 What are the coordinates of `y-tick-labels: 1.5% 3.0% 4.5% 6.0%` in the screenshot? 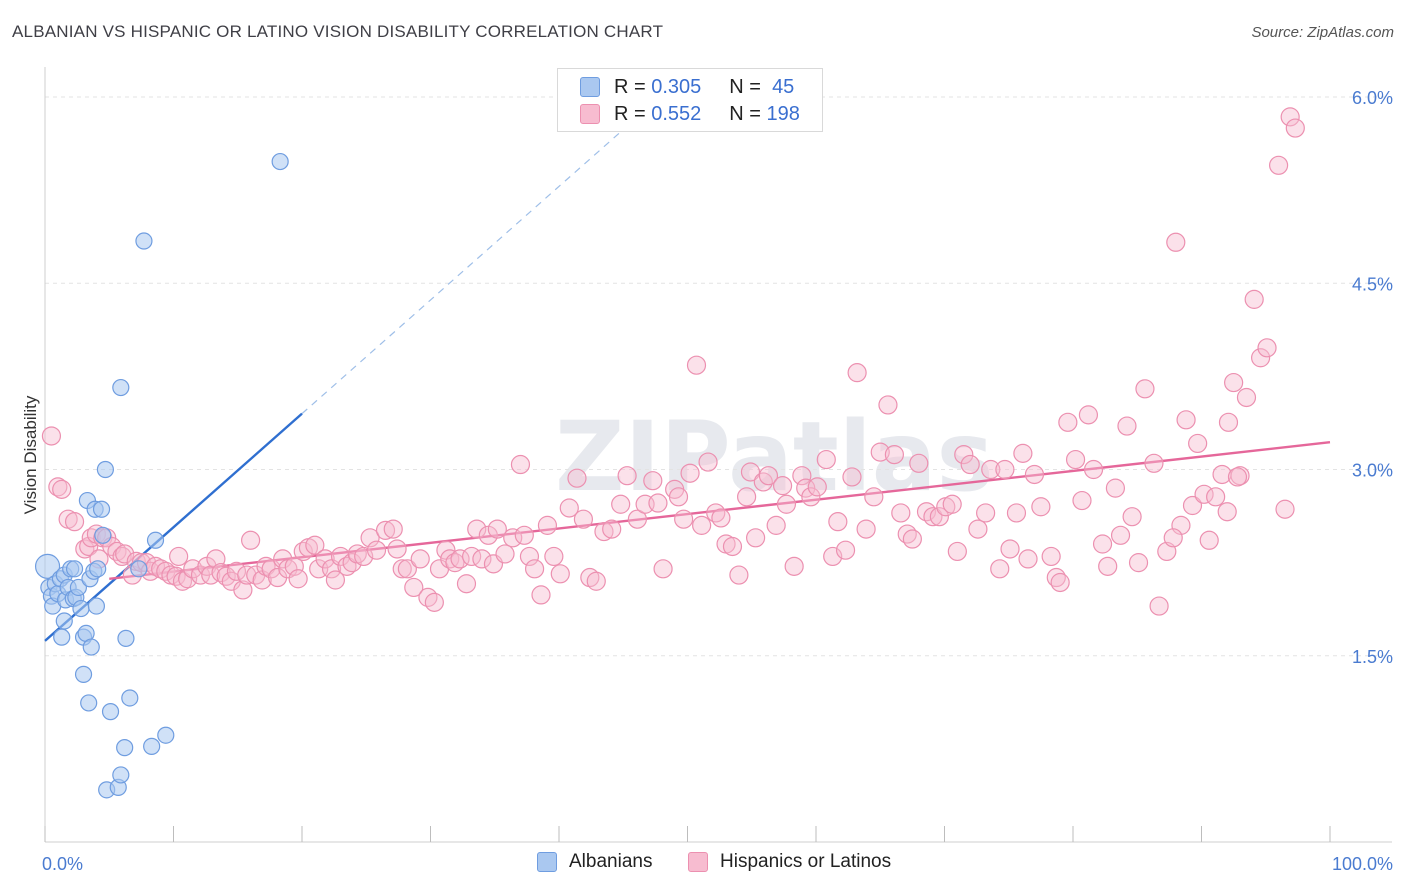 It's located at (1372, 377).